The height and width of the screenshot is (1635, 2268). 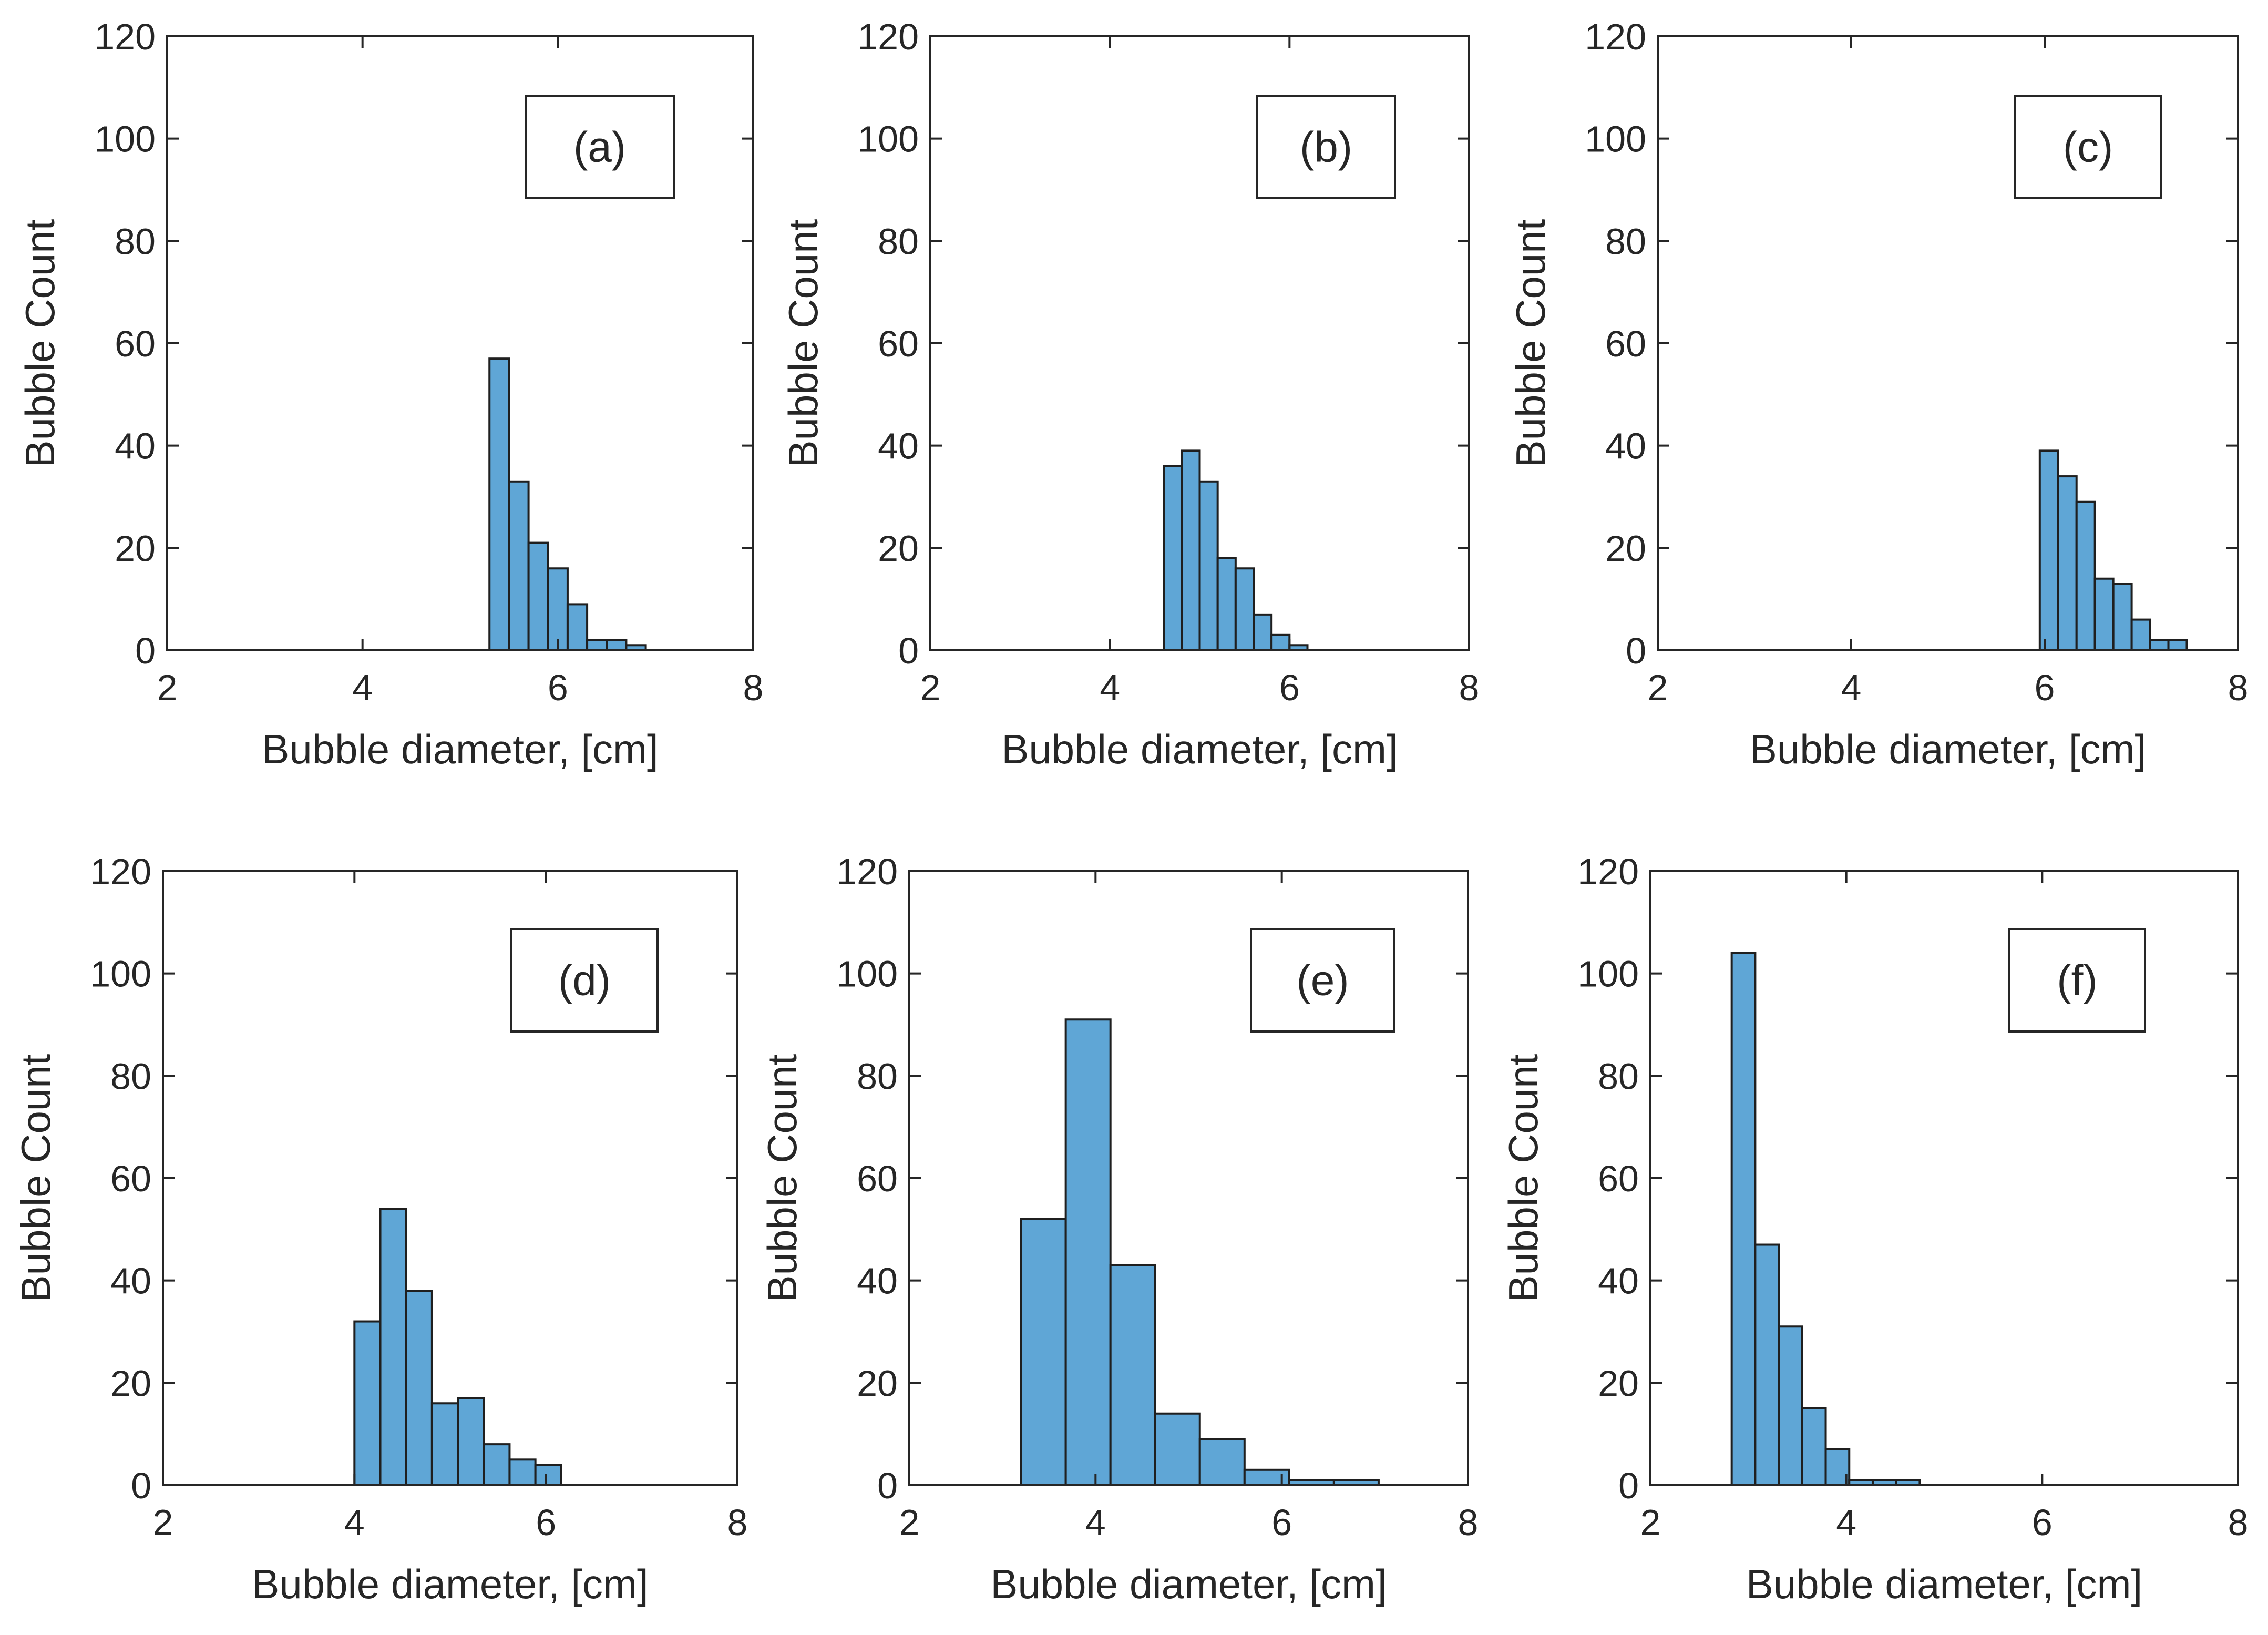 What do you see at coordinates (2088, 147) in the screenshot?
I see `panel-label: (c)` at bounding box center [2088, 147].